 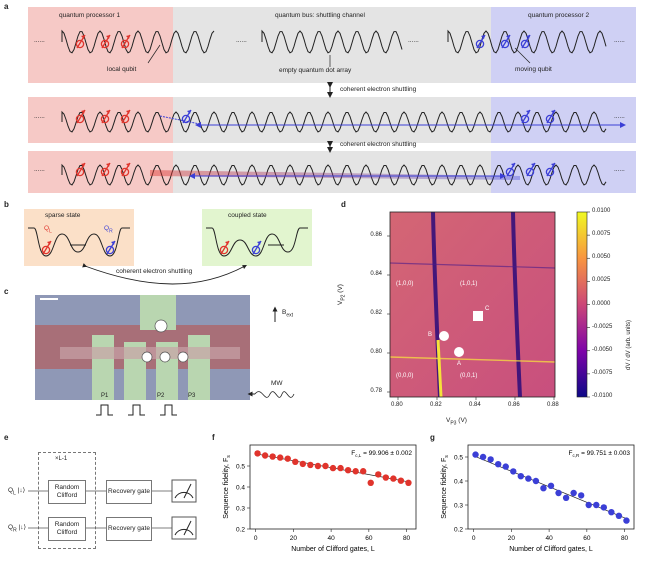 I want to click on recovery-gate-l: Recovery gate, so click(x=129, y=492).